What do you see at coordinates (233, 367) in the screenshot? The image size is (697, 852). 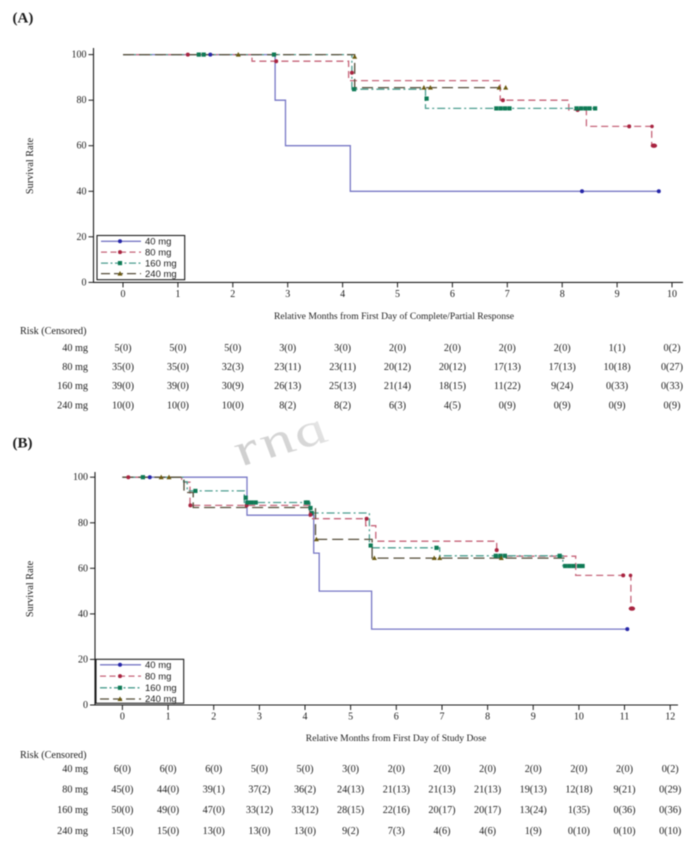 I see `svg-text: 32(3)` at bounding box center [233, 367].